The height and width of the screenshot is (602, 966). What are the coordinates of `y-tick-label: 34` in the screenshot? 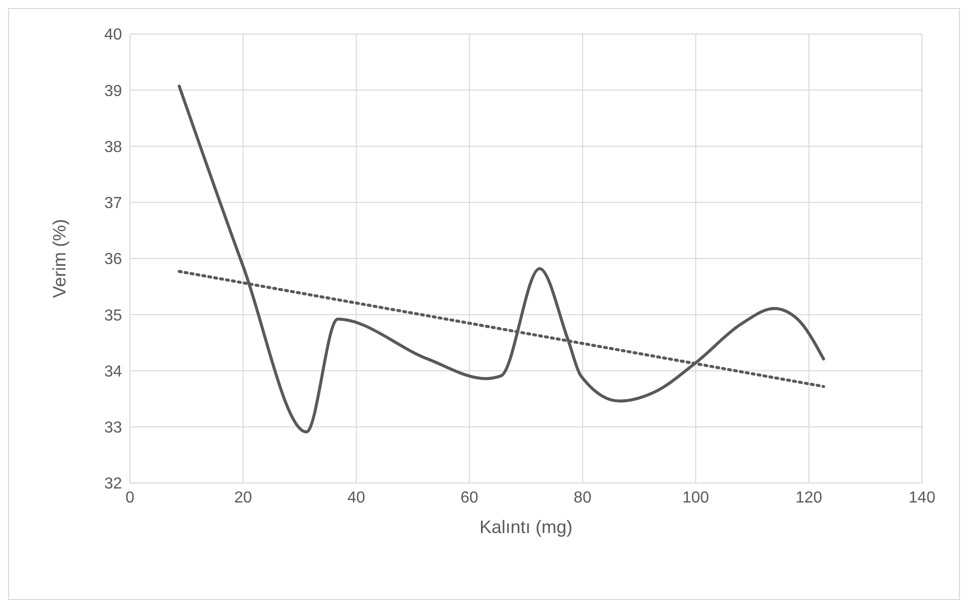 It's located at (113, 371).